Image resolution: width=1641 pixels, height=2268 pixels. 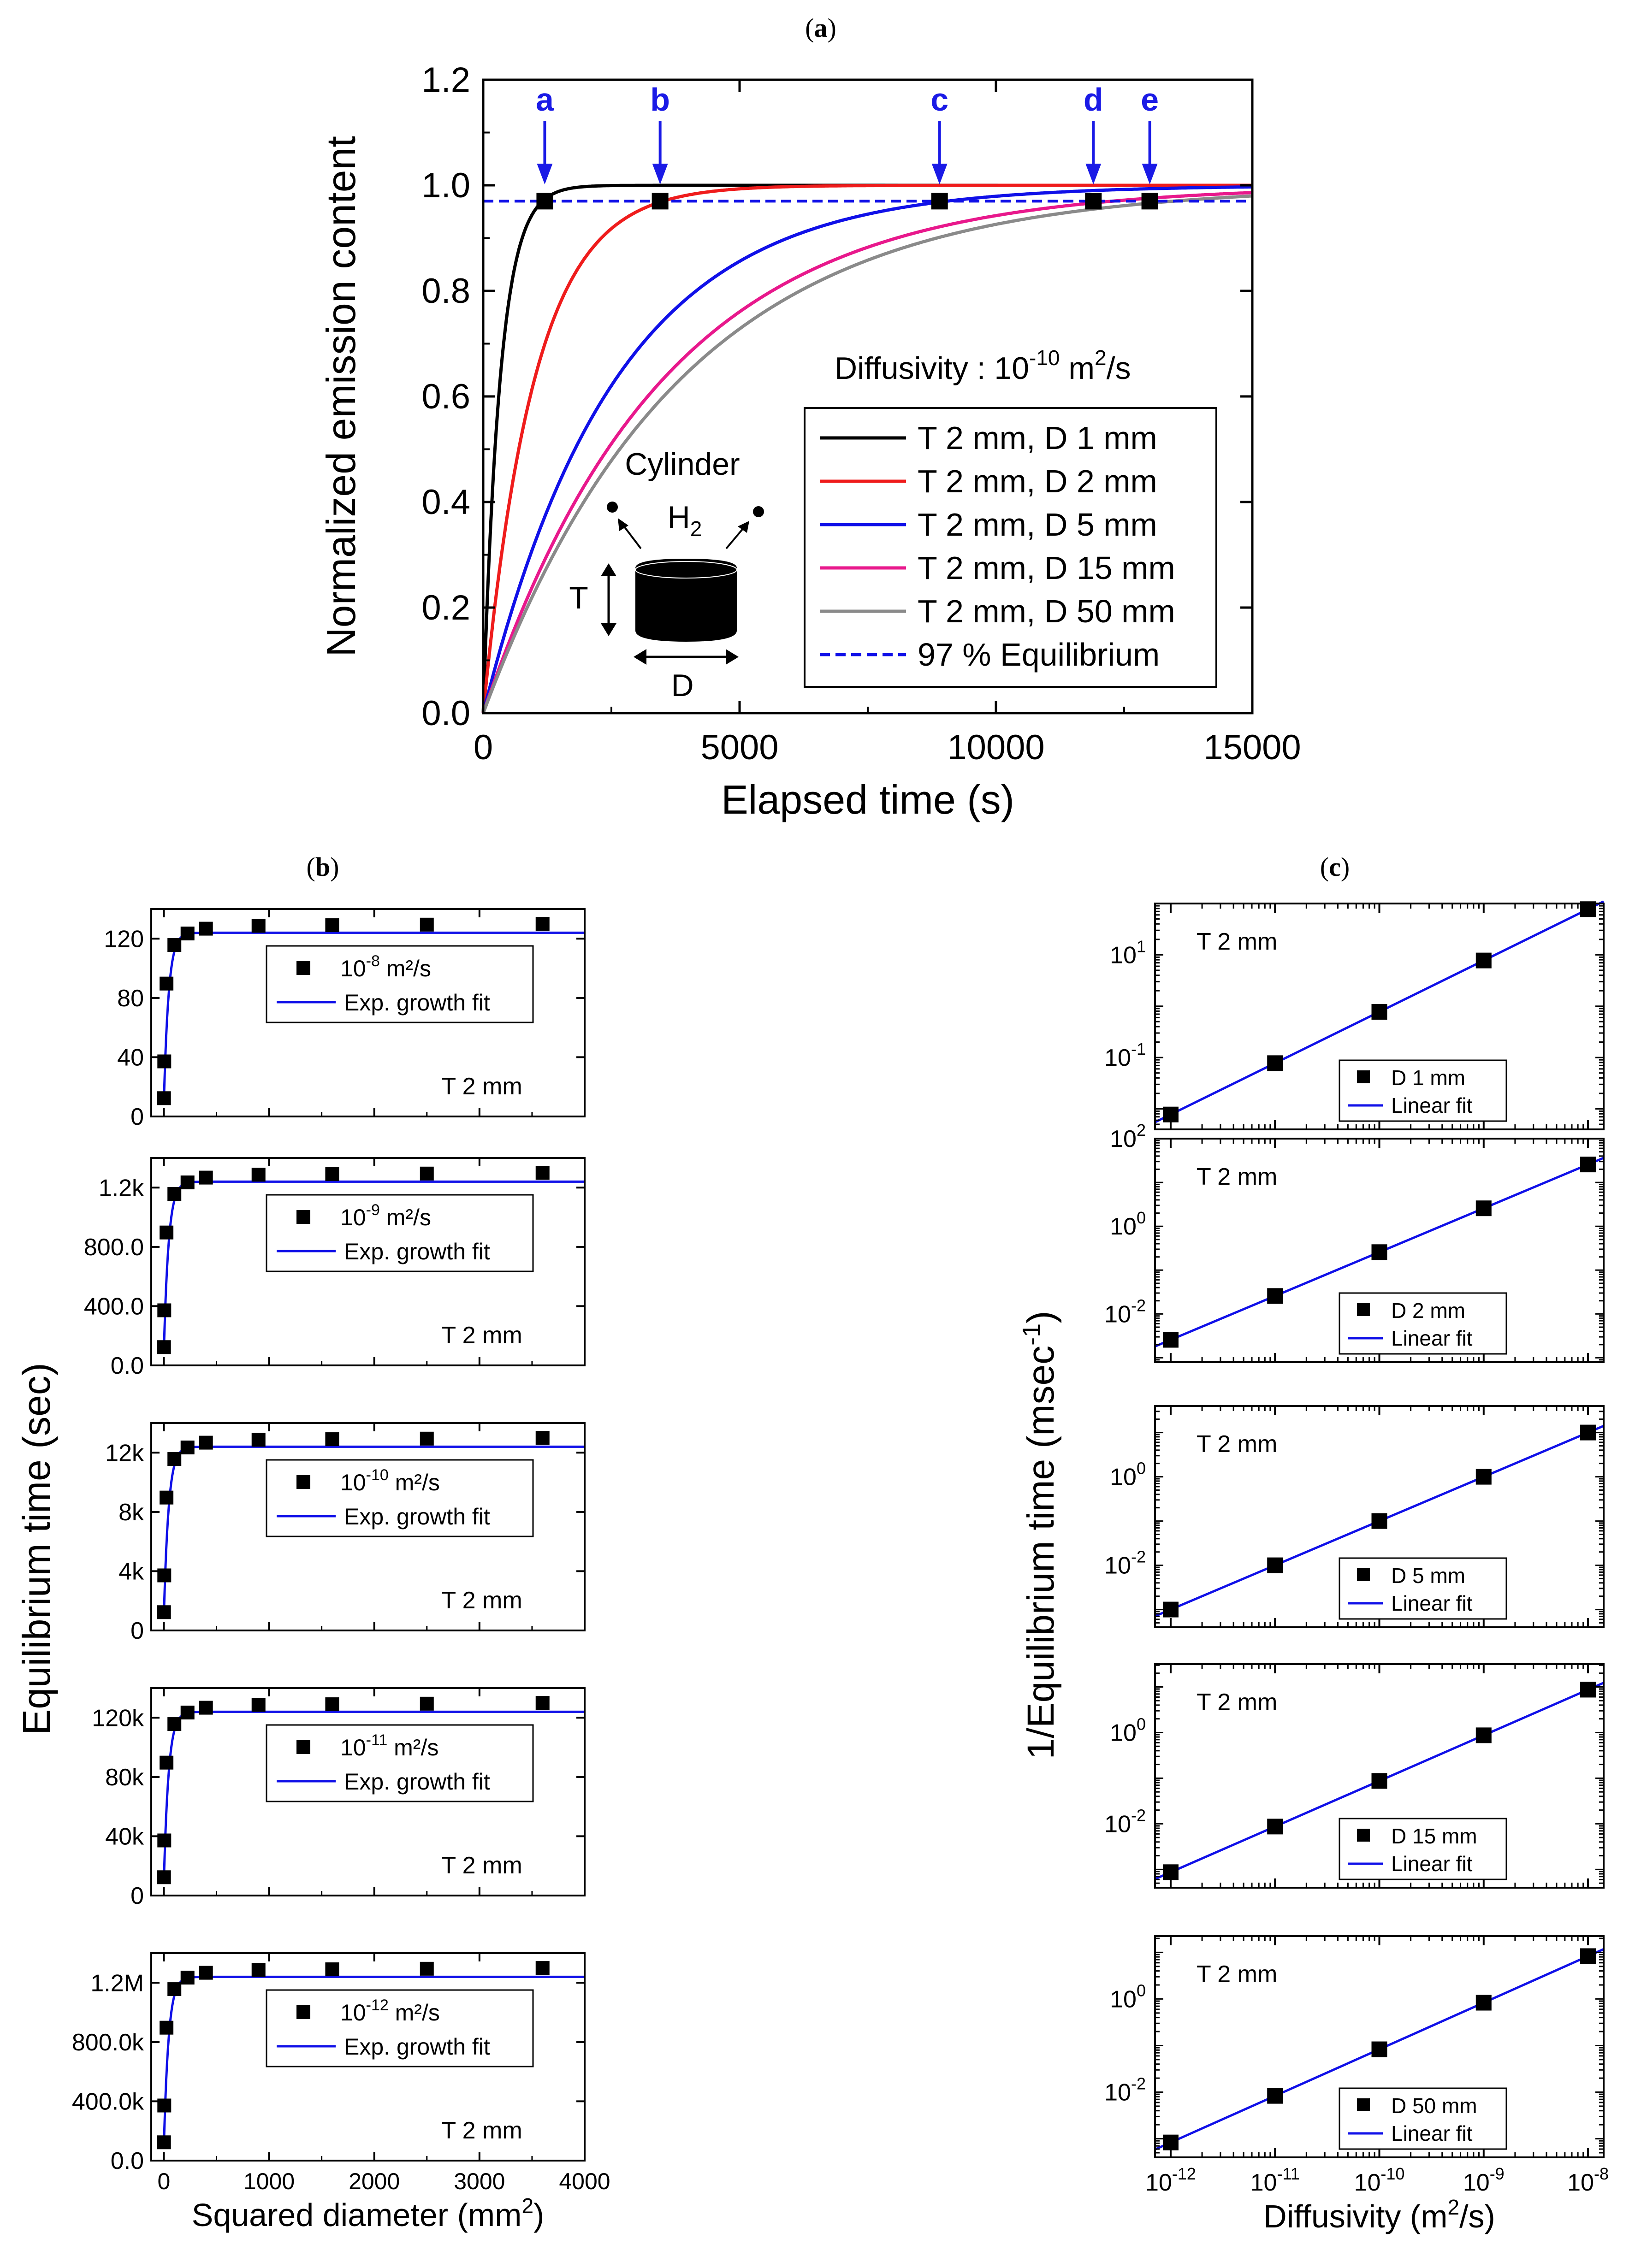 What do you see at coordinates (1434, 1836) in the screenshot?
I see `legend-label-diameter: D 15 mm` at bounding box center [1434, 1836].